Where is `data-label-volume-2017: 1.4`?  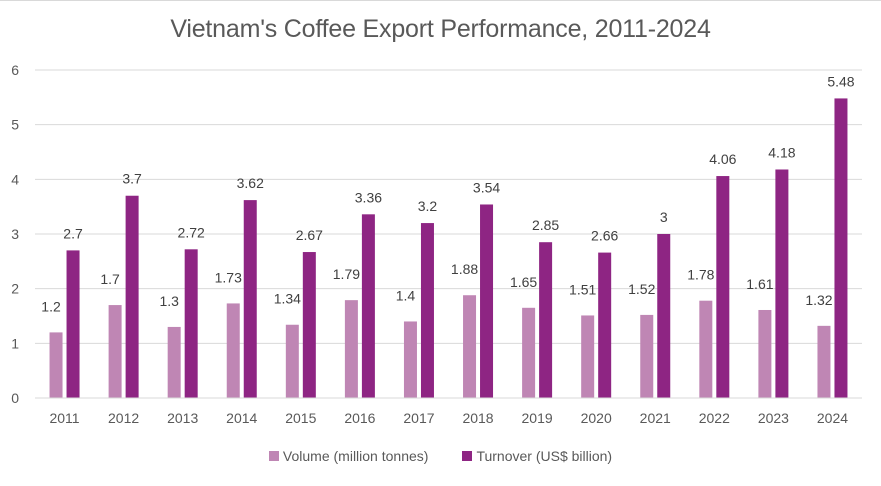 data-label-volume-2017: 1.4 is located at coordinates (406, 295).